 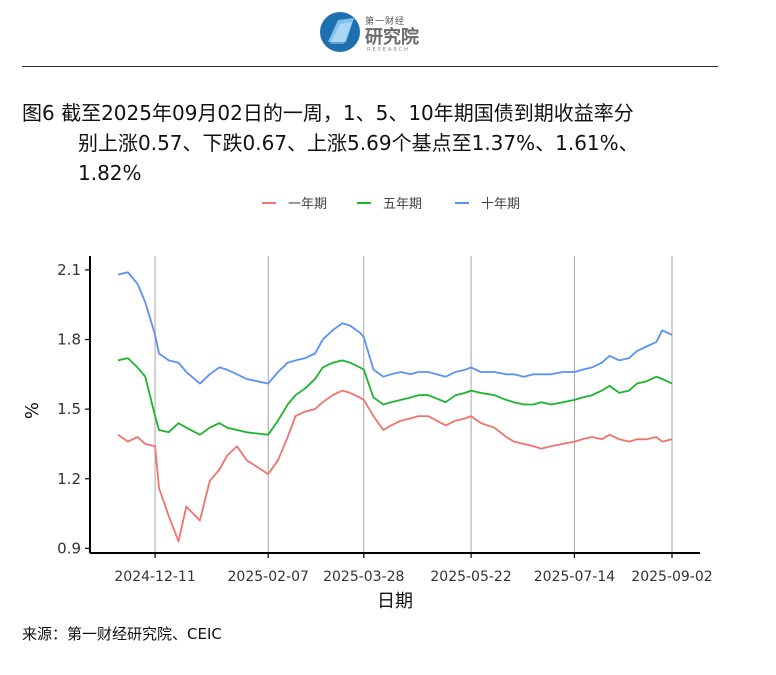 What do you see at coordinates (363, 577) in the screenshot?
I see `x-tick-label: 2025-03-28` at bounding box center [363, 577].